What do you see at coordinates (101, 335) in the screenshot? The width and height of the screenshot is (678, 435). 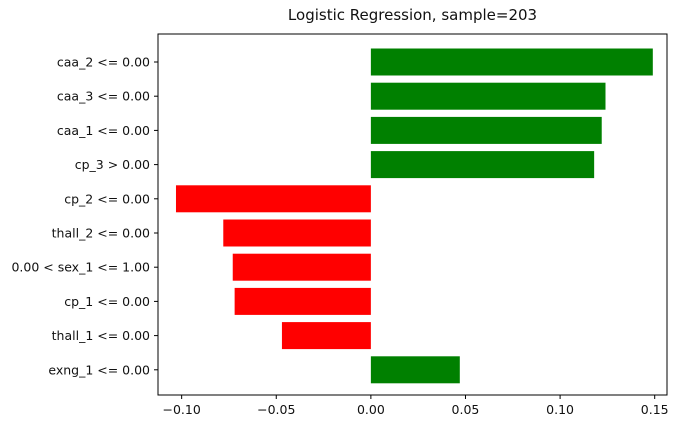 I see `y-tick-label-8: thall_1 <= 0.00` at bounding box center [101, 335].